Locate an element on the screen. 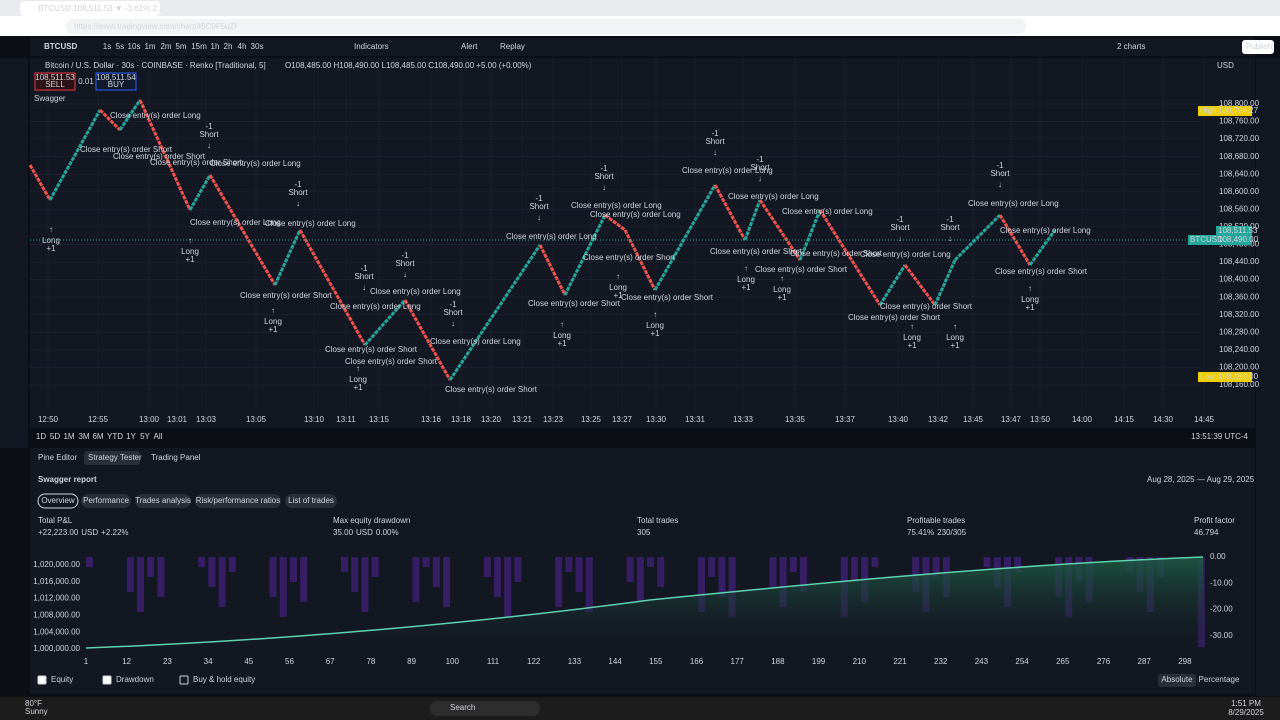 The height and width of the screenshot is (720, 1280). panel-tab: Pine Editor is located at coordinates (57, 457).